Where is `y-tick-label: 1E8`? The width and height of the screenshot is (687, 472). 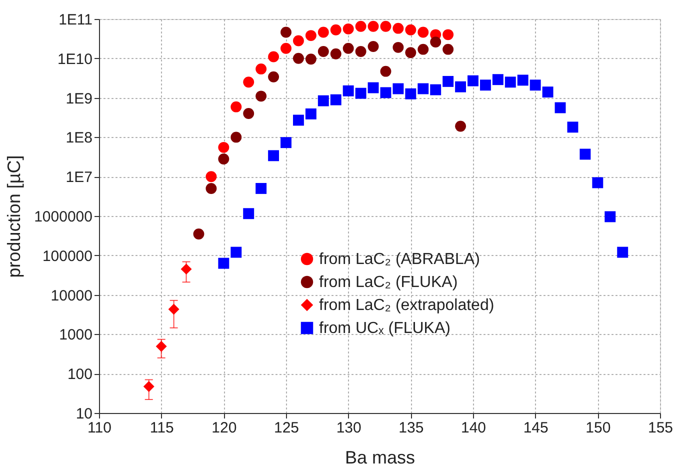
y-tick-label: 1E8 is located at coordinates (79, 138).